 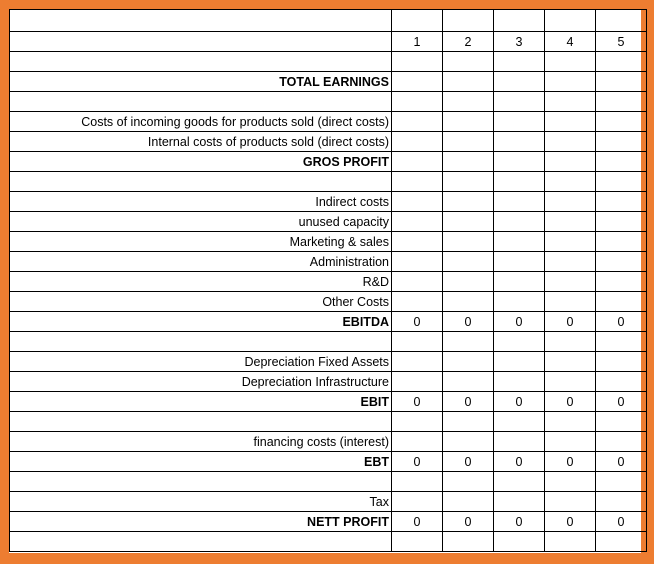 What do you see at coordinates (200, 441) in the screenshot?
I see `row-label-cell: financing costs (interest)` at bounding box center [200, 441].